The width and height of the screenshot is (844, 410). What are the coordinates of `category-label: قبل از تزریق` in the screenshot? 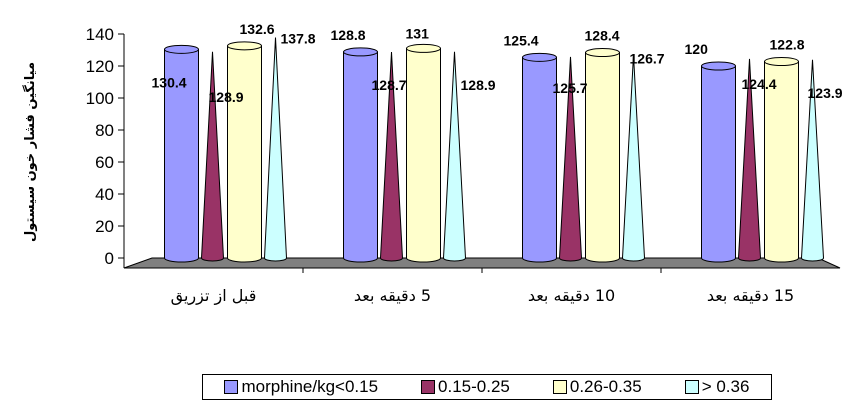 It's located at (214, 296).